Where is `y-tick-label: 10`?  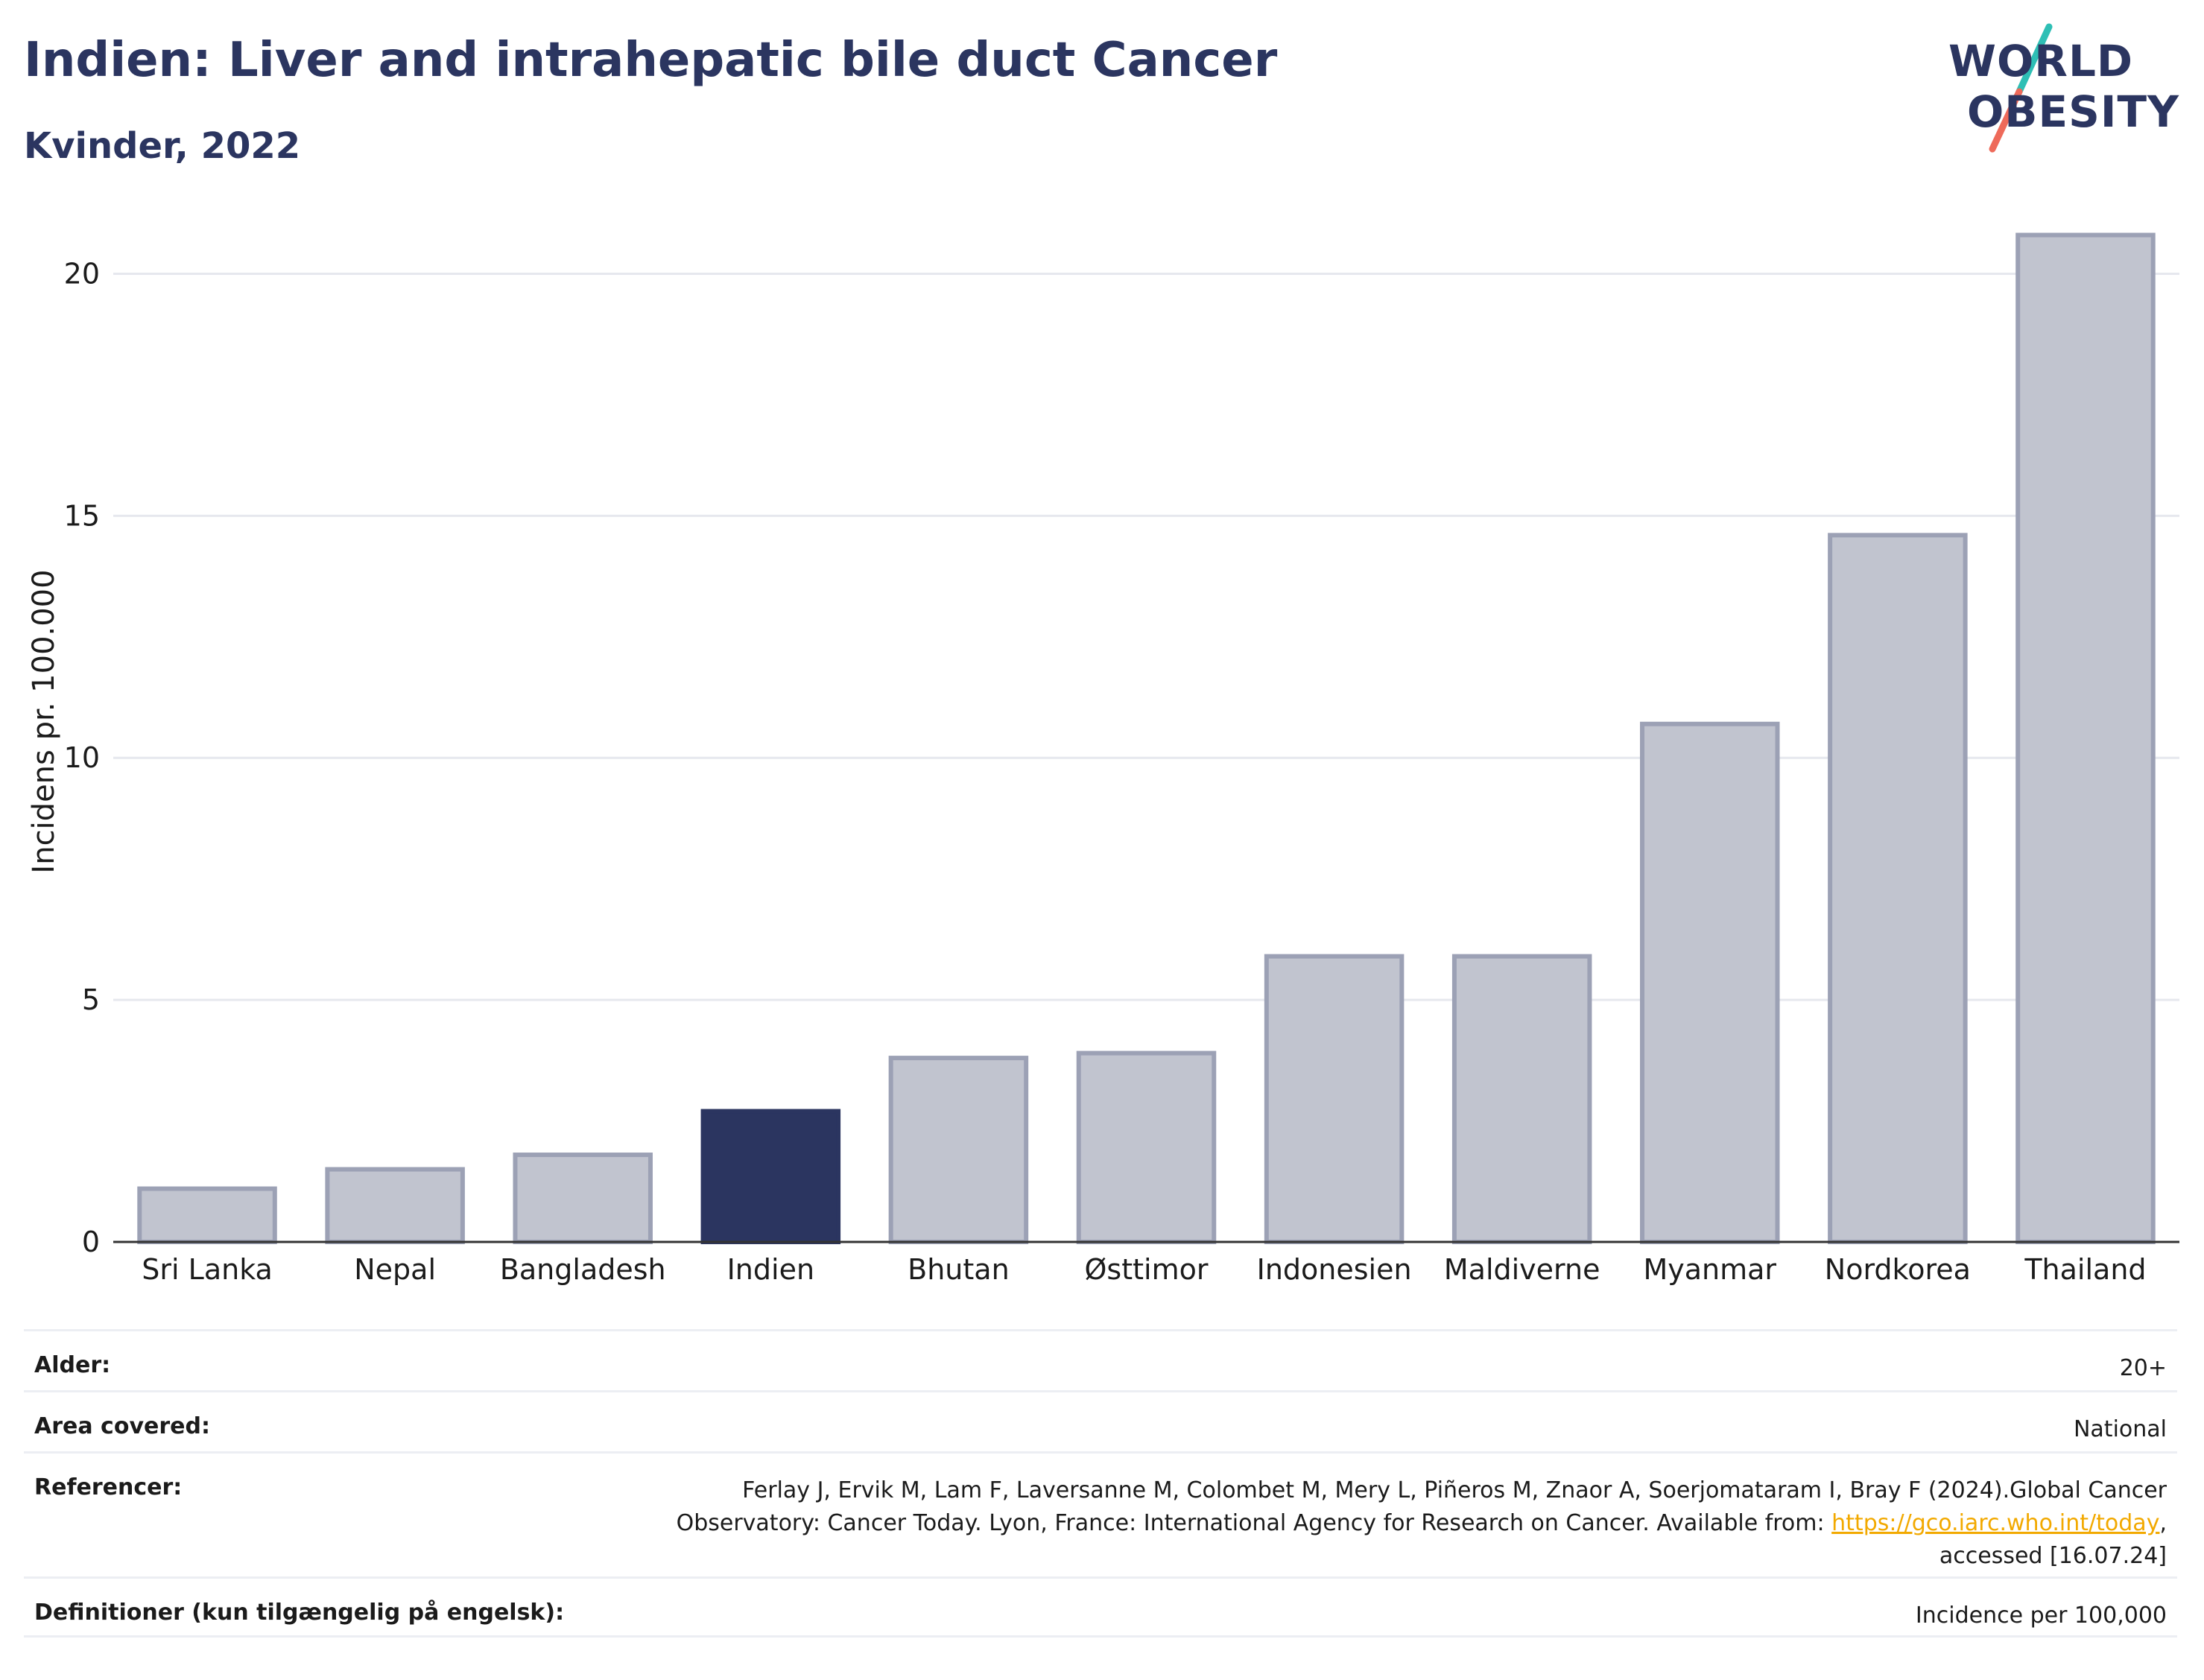
y-tick-label: 10 is located at coordinates (82, 757).